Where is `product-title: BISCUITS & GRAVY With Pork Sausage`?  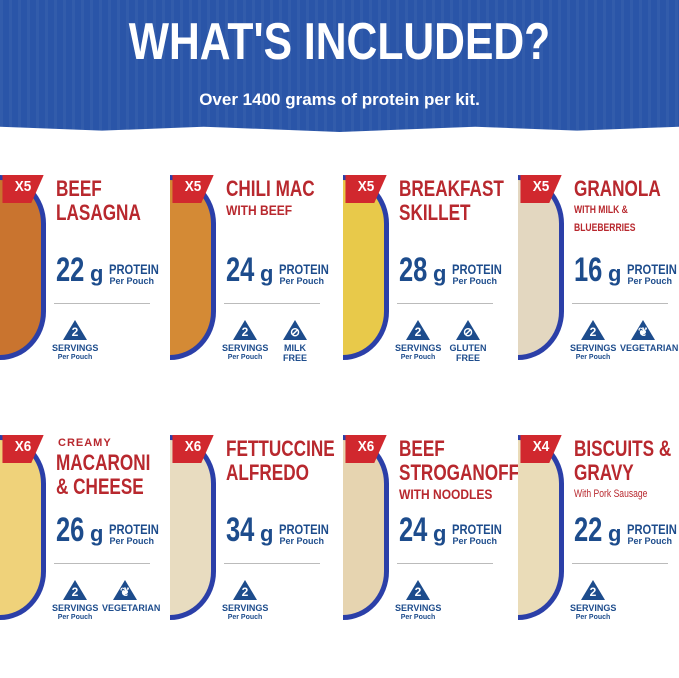
product-title: BISCUITS & GRAVY With Pork Sausage is located at coordinates (622, 470).